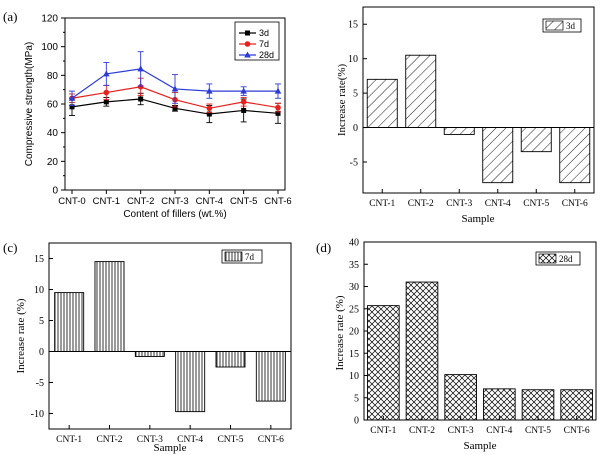 This screenshot has height=455, width=614. Describe the element at coordinates (277, 201) in the screenshot. I see `panel-a-xtick-label: CNT-6` at that location.